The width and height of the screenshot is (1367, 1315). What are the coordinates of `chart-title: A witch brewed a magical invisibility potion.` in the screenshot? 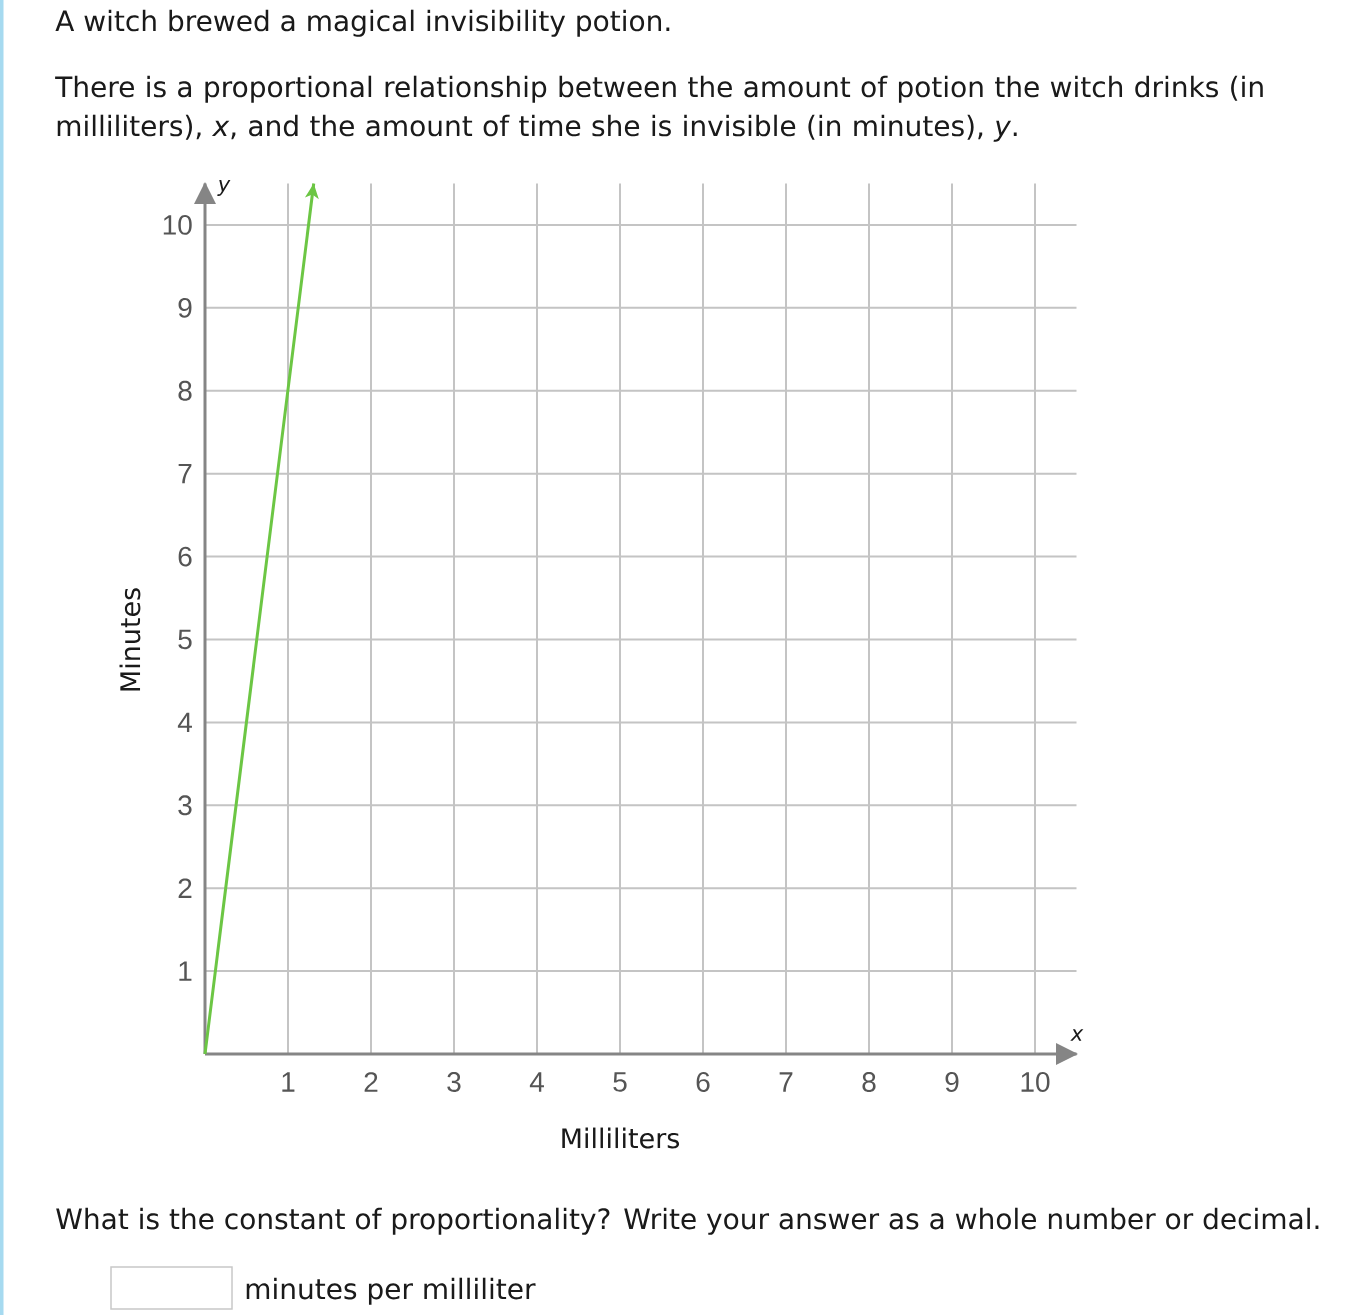 It's located at (362, 23).